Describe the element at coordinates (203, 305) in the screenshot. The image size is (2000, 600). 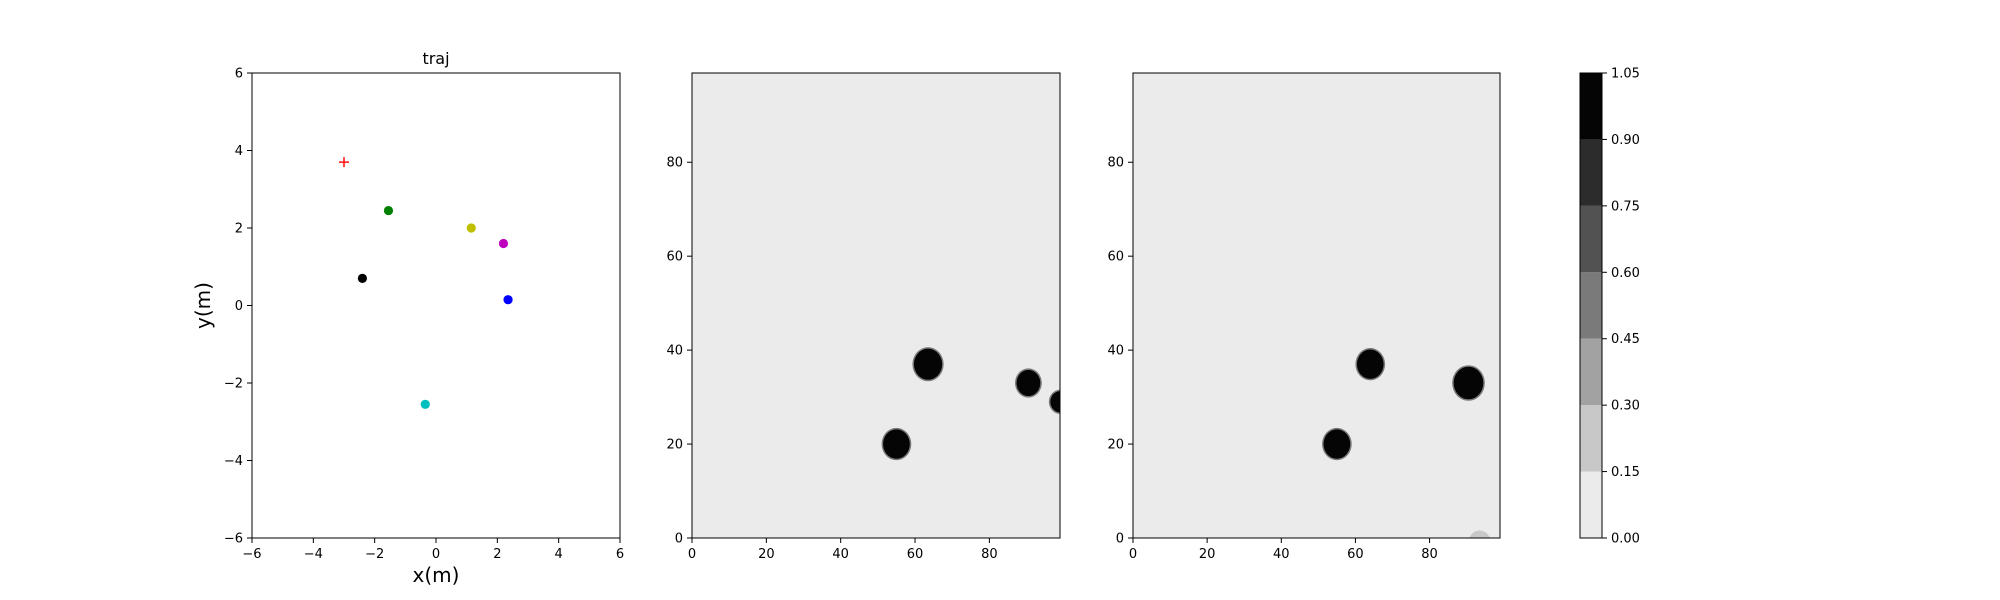
I see `y-axis-label: y(m)` at that location.